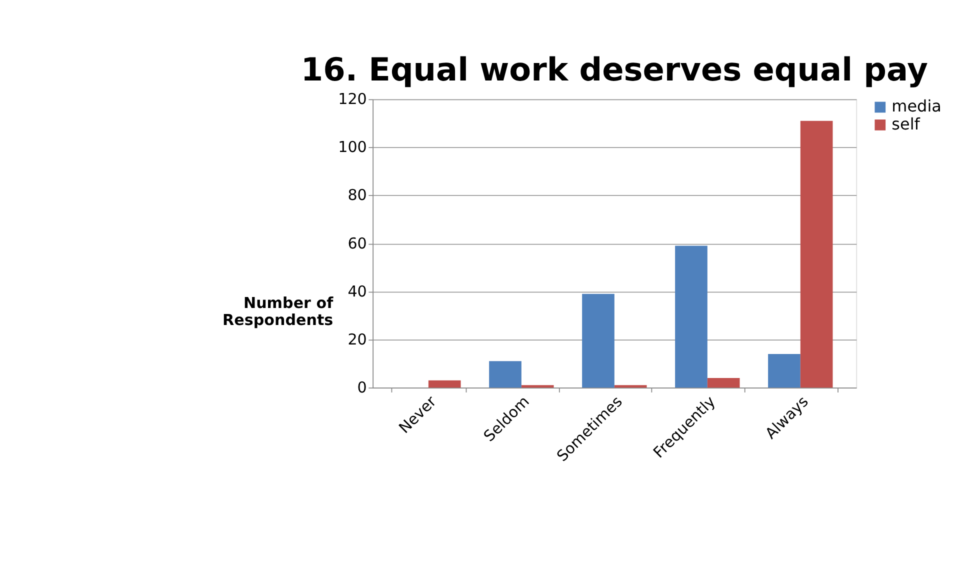 This screenshot has height=579, width=960. Describe the element at coordinates (357, 243) in the screenshot. I see `y-tick-label: 60` at that location.